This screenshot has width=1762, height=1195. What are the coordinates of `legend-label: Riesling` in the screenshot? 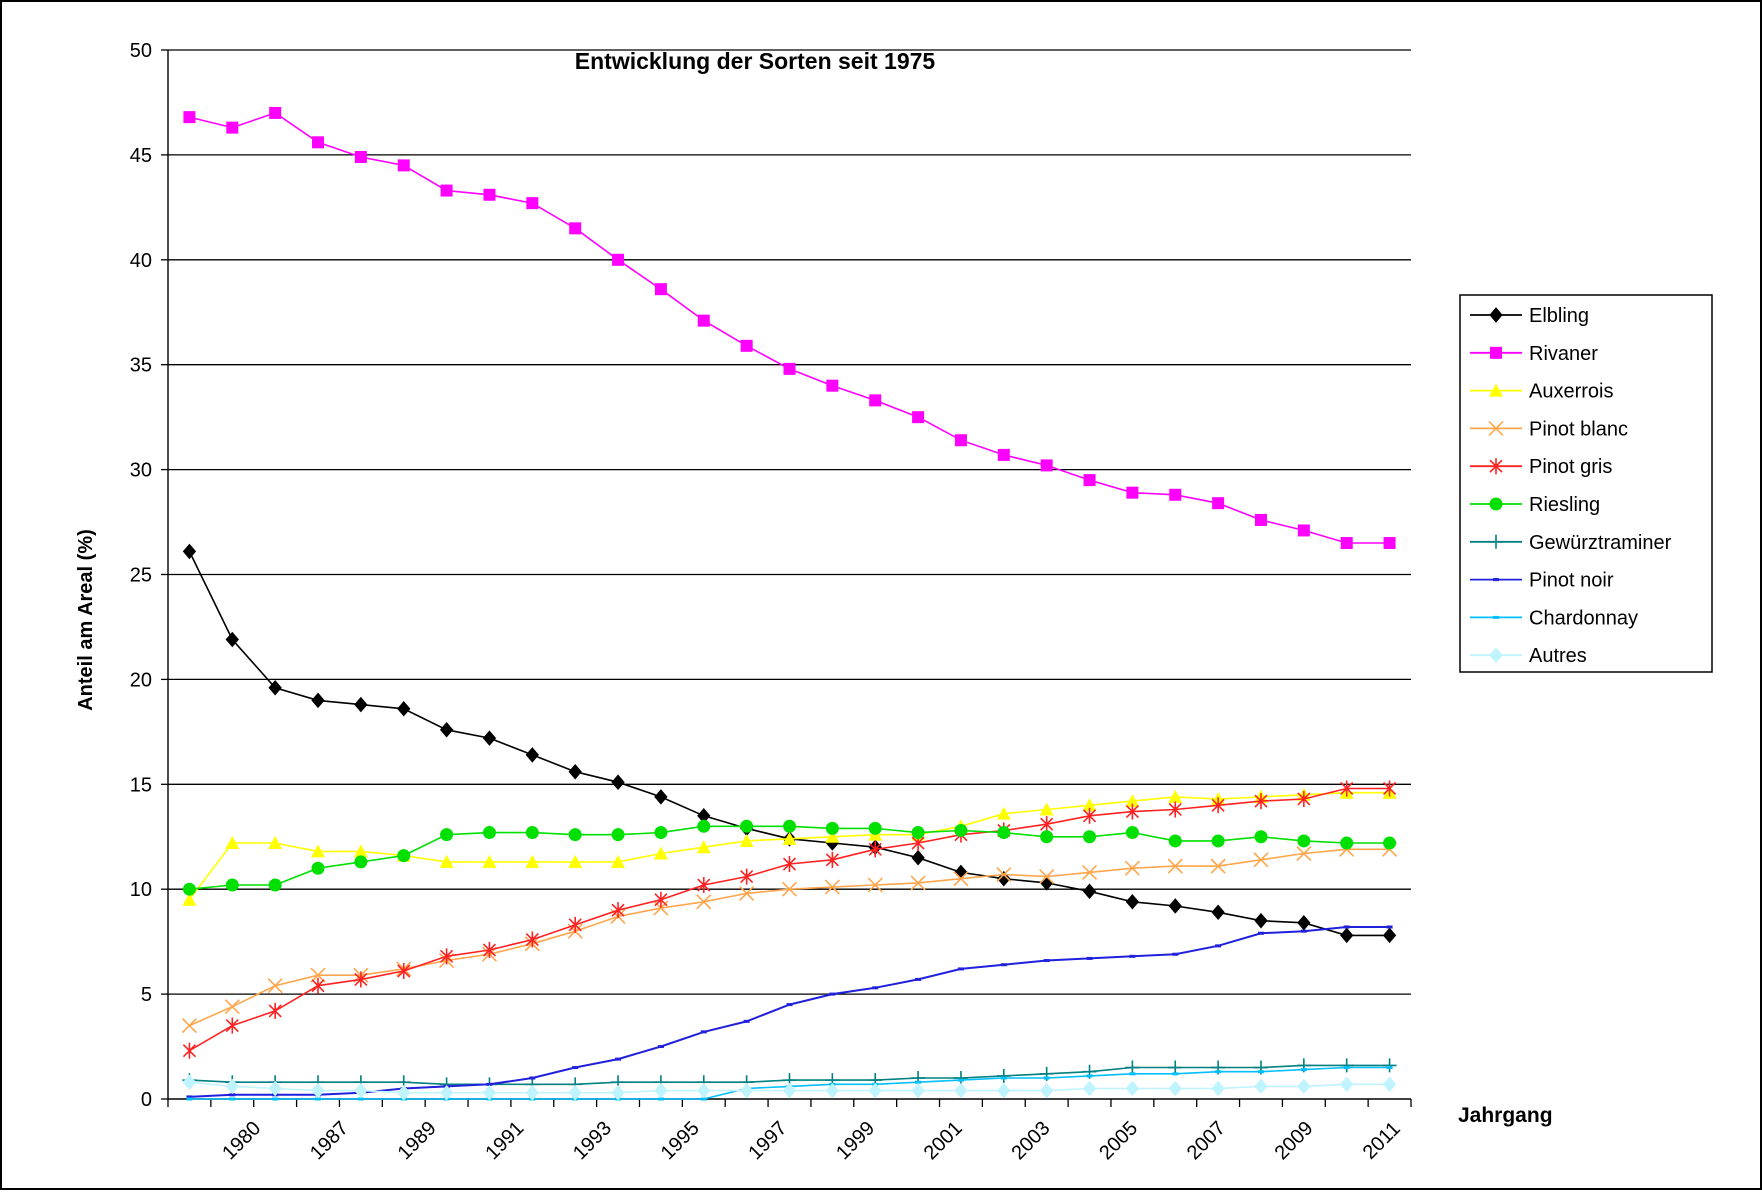 It's located at (1564, 505).